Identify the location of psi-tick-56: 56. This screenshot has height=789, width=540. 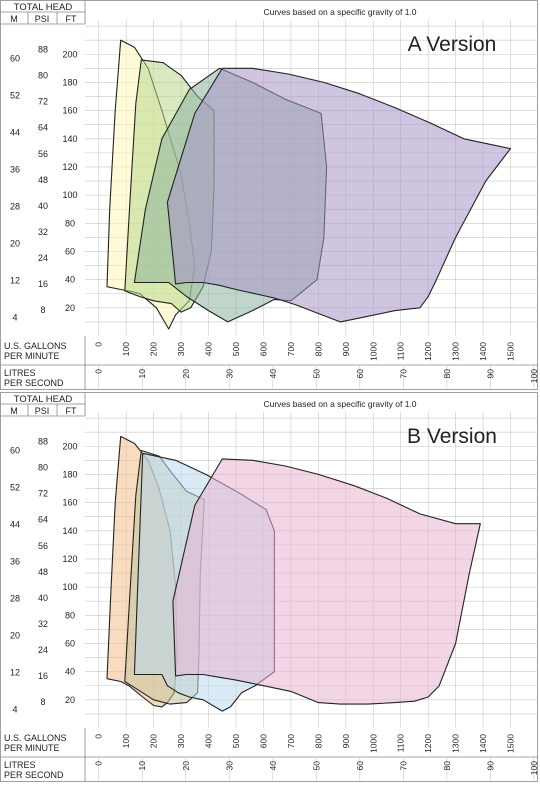
(43, 154).